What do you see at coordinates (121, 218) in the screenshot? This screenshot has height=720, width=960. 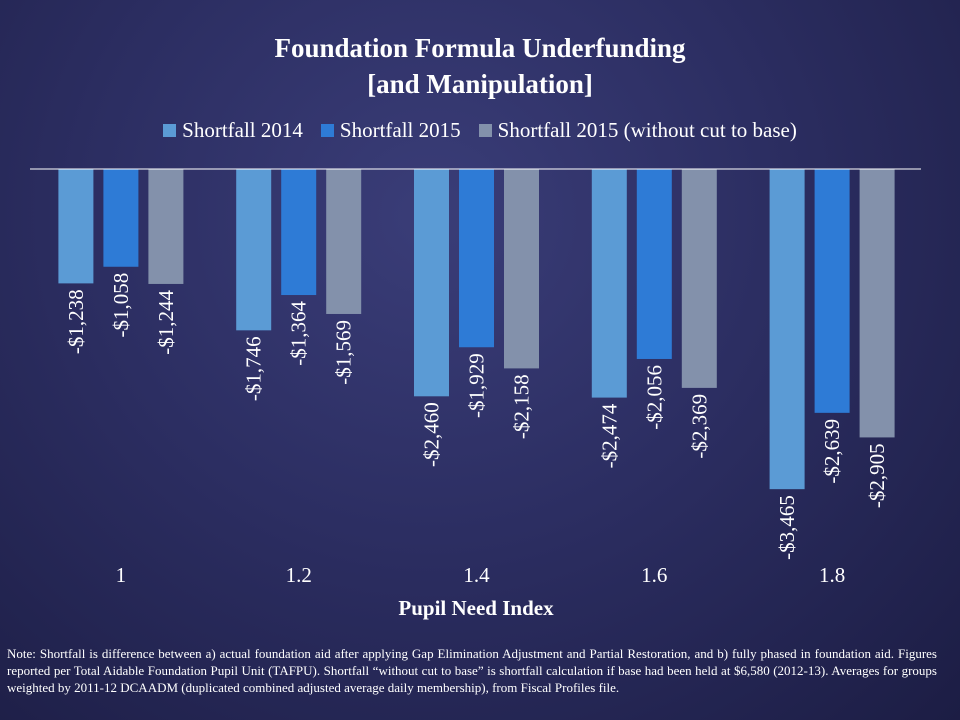 I see `bar-series1-cat0` at bounding box center [121, 218].